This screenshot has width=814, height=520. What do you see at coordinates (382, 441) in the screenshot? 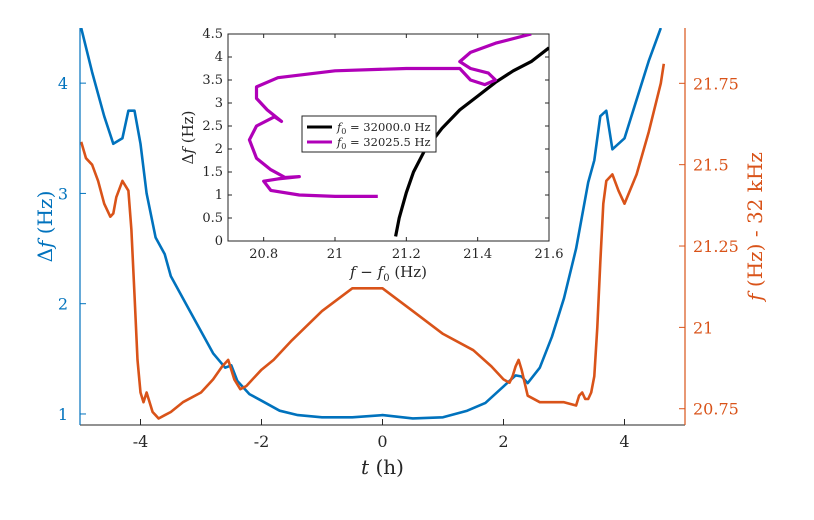
I see `x-tick-label: 0` at bounding box center [382, 441].